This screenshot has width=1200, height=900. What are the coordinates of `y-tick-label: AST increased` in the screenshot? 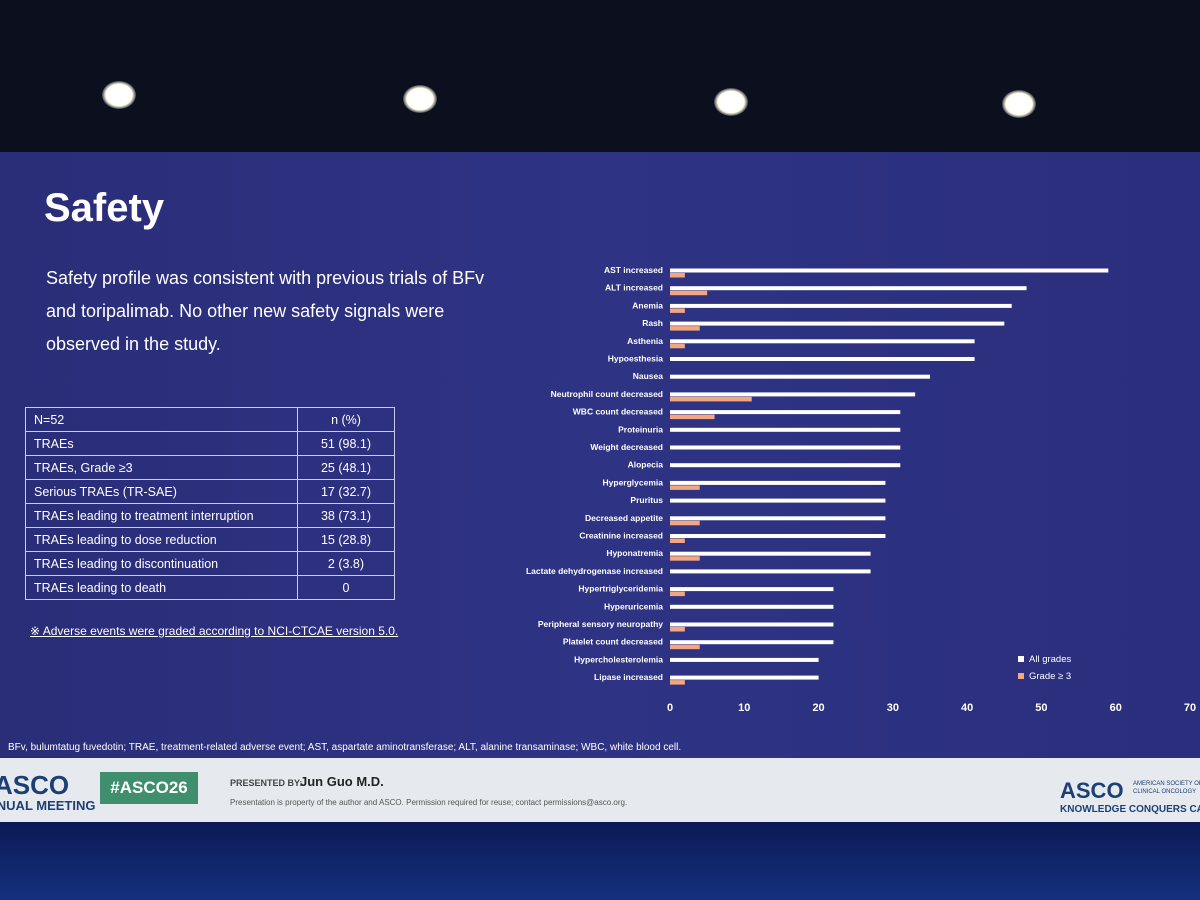 It's located at (633, 270).